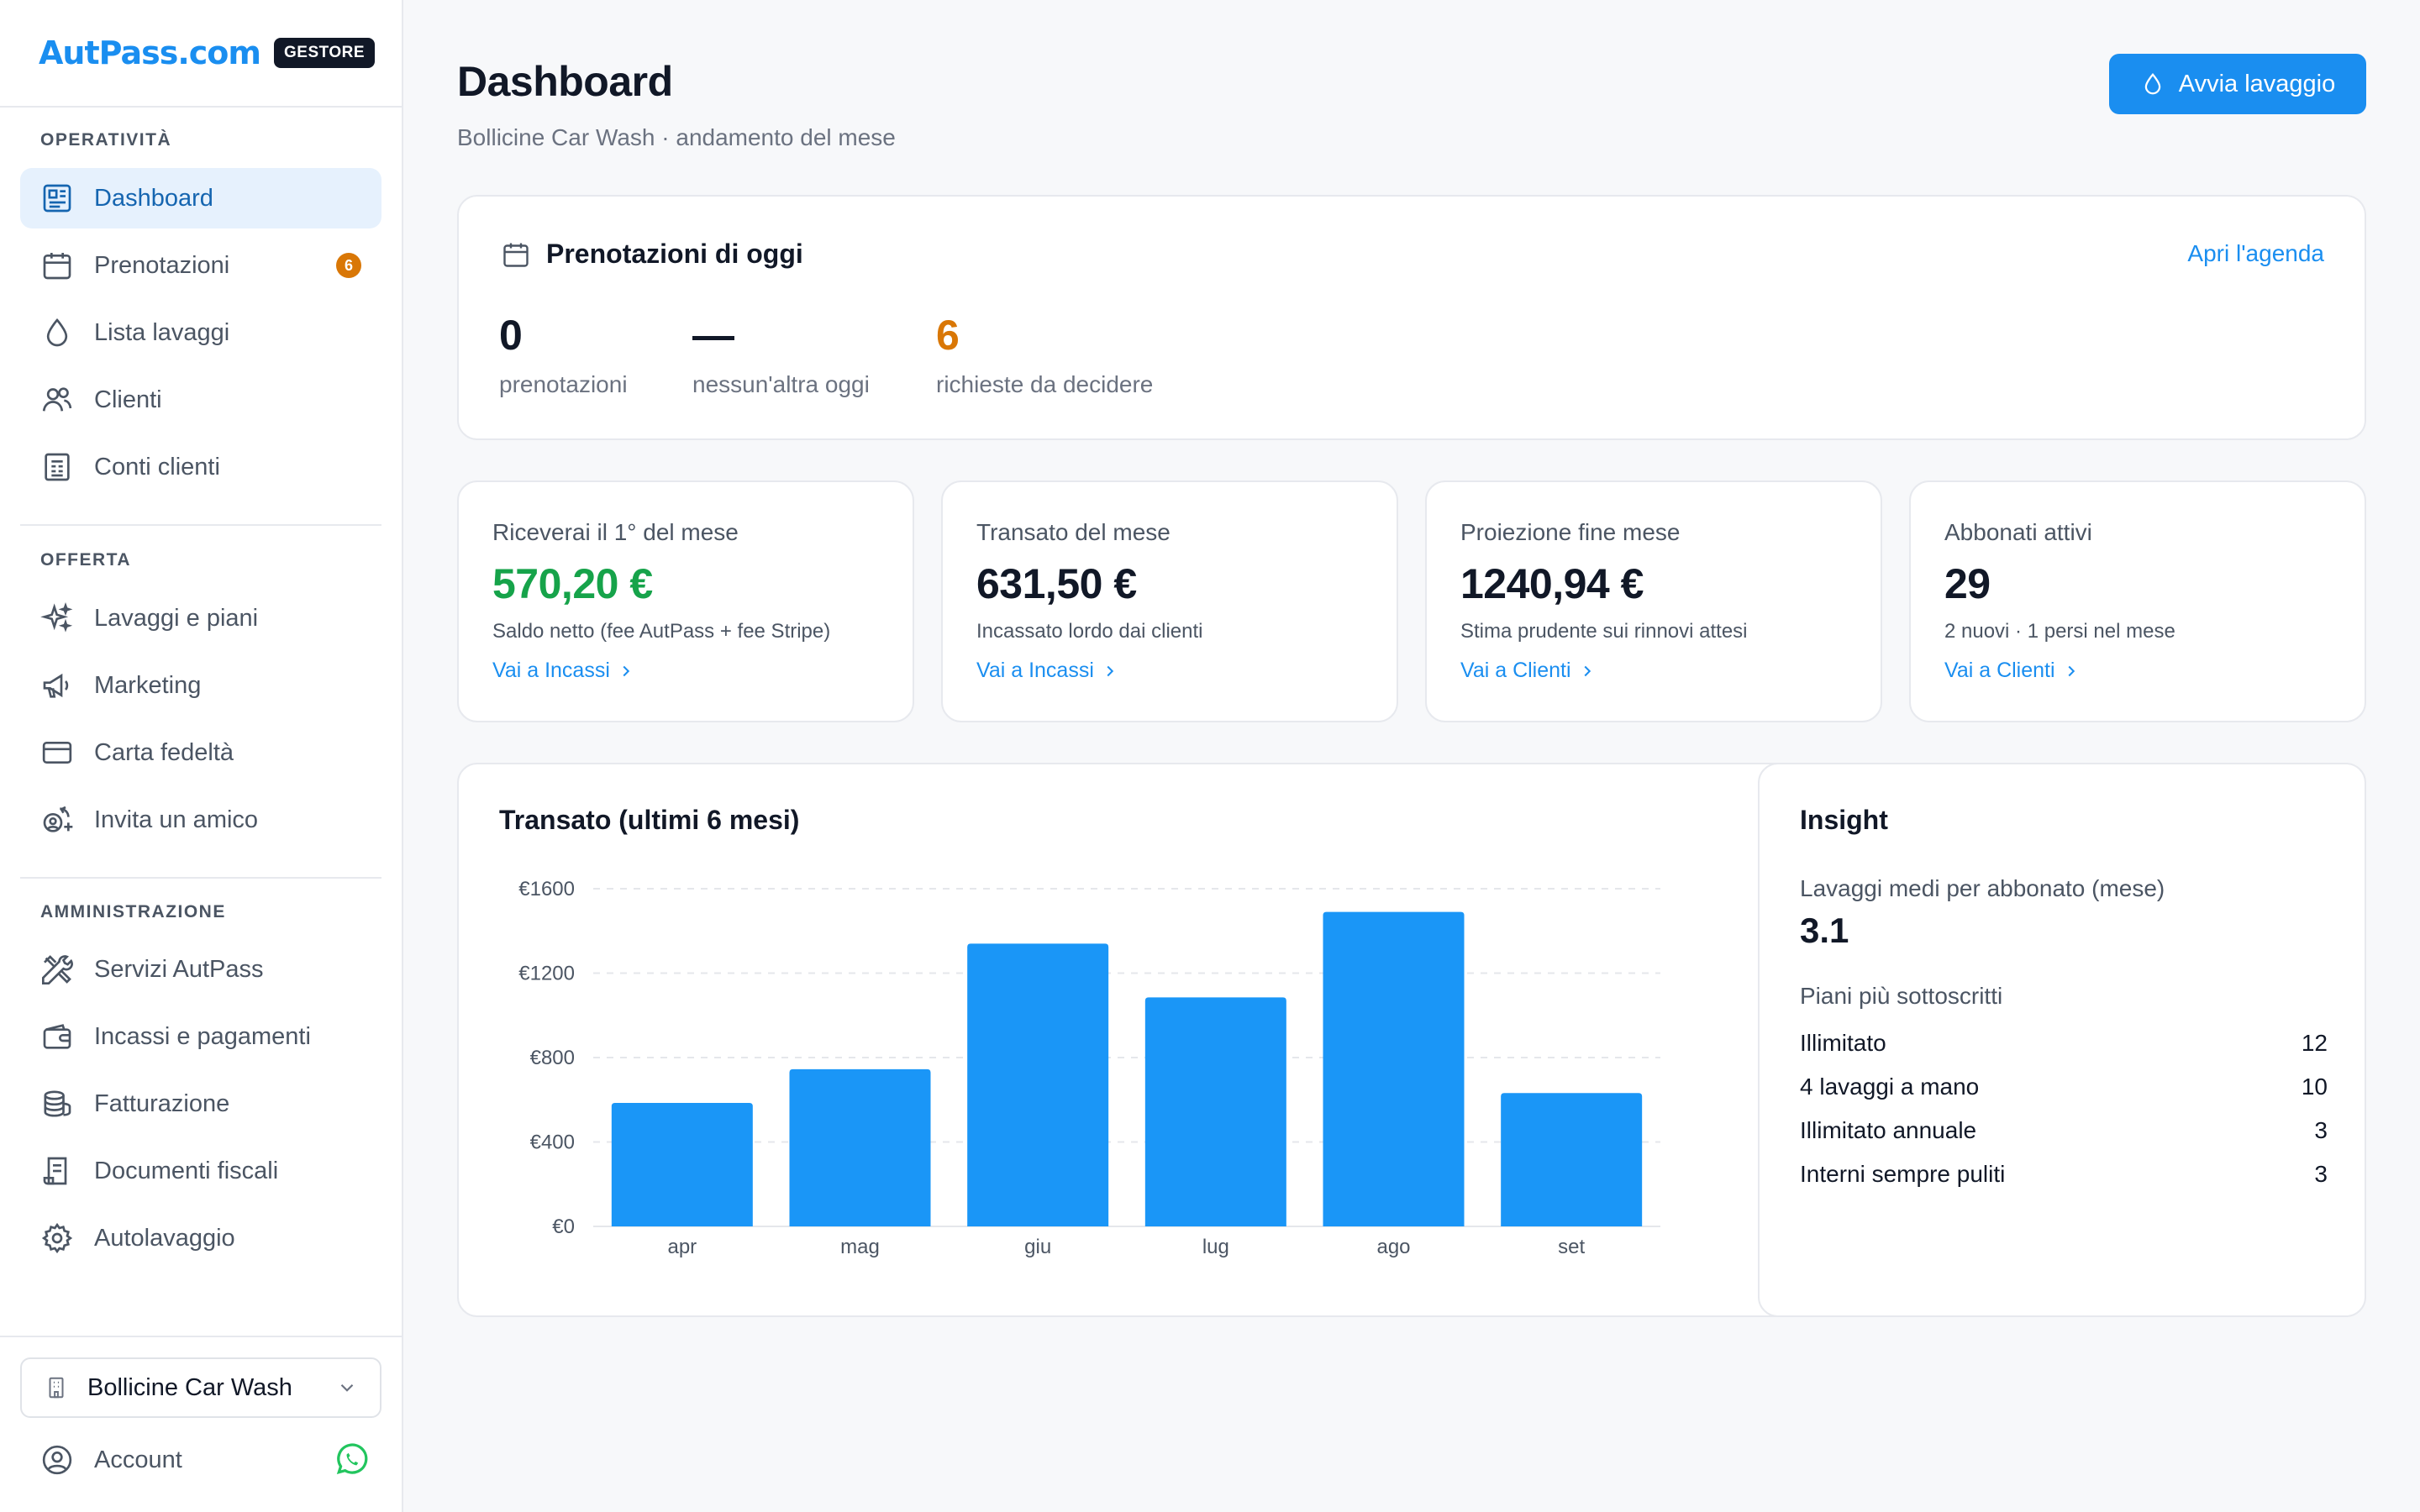  I want to click on start-wash-label: Avvia lavaggio, so click(2257, 83).